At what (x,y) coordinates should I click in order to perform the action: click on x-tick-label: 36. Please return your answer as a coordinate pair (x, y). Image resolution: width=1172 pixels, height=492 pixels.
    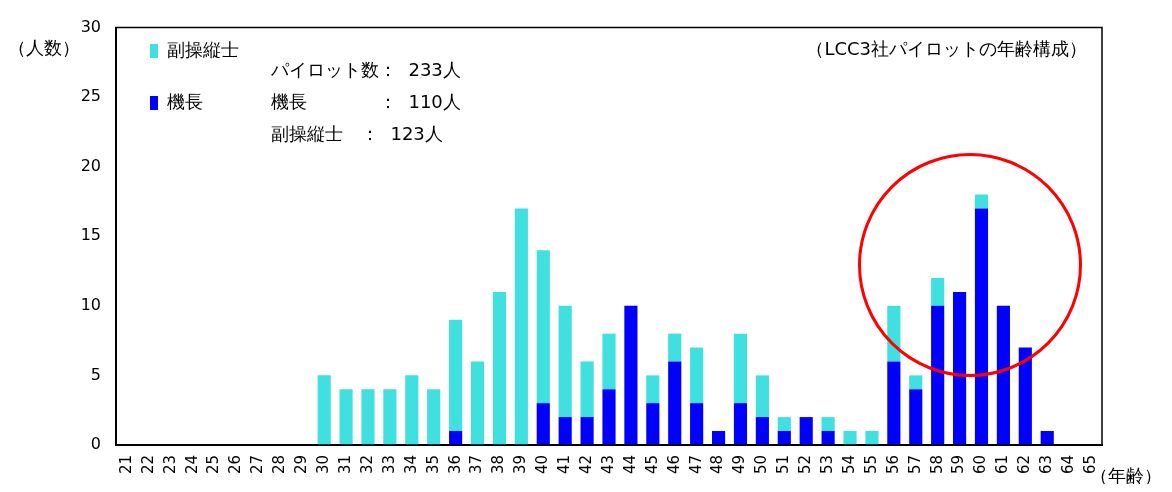
    Looking at the image, I should click on (454, 464).